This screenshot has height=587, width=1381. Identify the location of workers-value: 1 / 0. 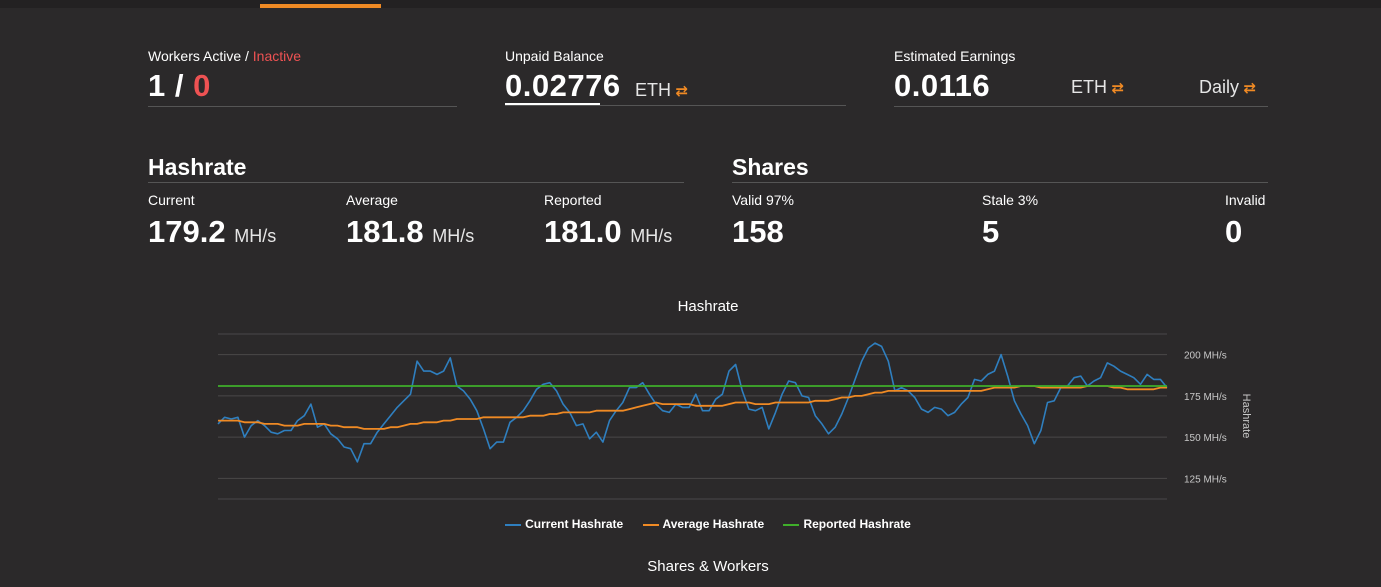
(179, 85).